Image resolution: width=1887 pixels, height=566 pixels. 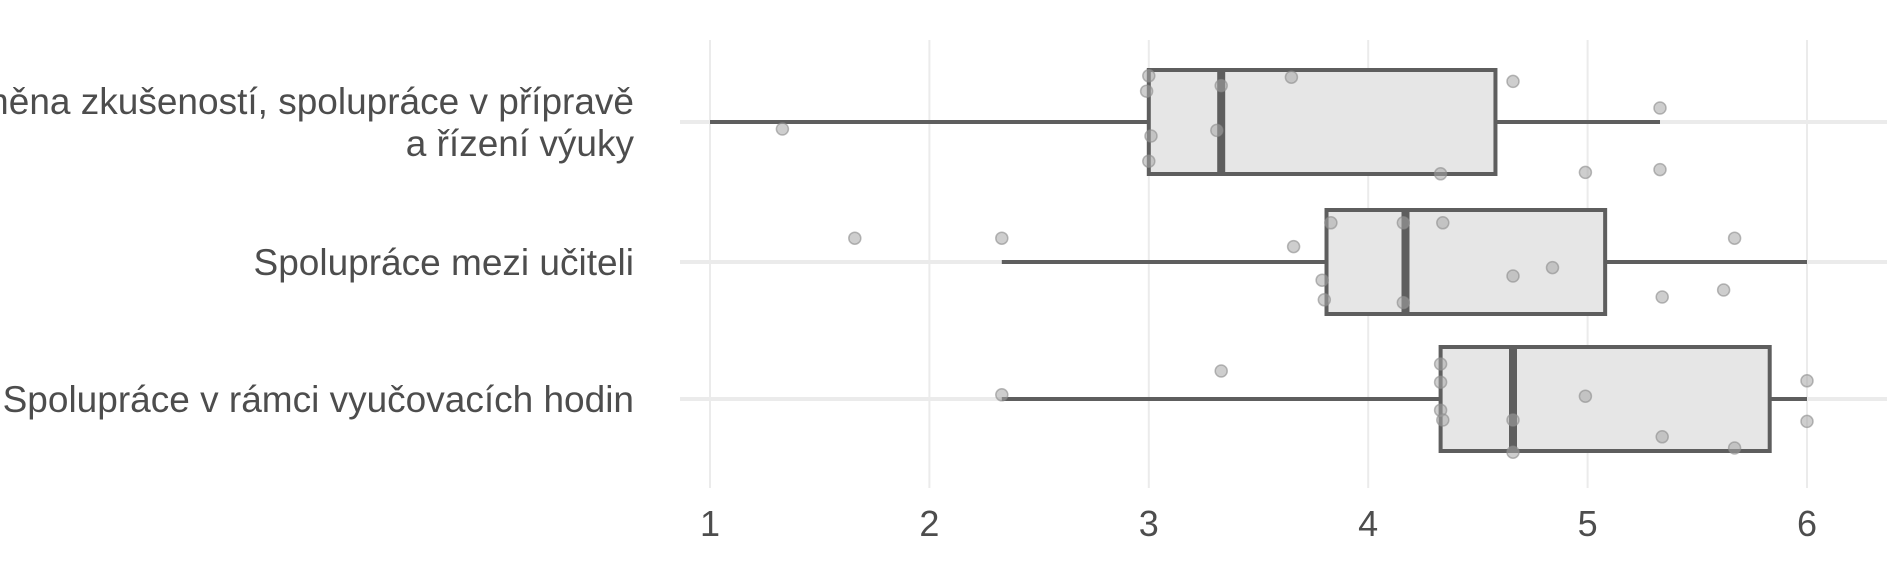 What do you see at coordinates (318, 399) in the screenshot?
I see `category-3-label-line-1: Spolupráce v rámci vyučovacích hodin` at bounding box center [318, 399].